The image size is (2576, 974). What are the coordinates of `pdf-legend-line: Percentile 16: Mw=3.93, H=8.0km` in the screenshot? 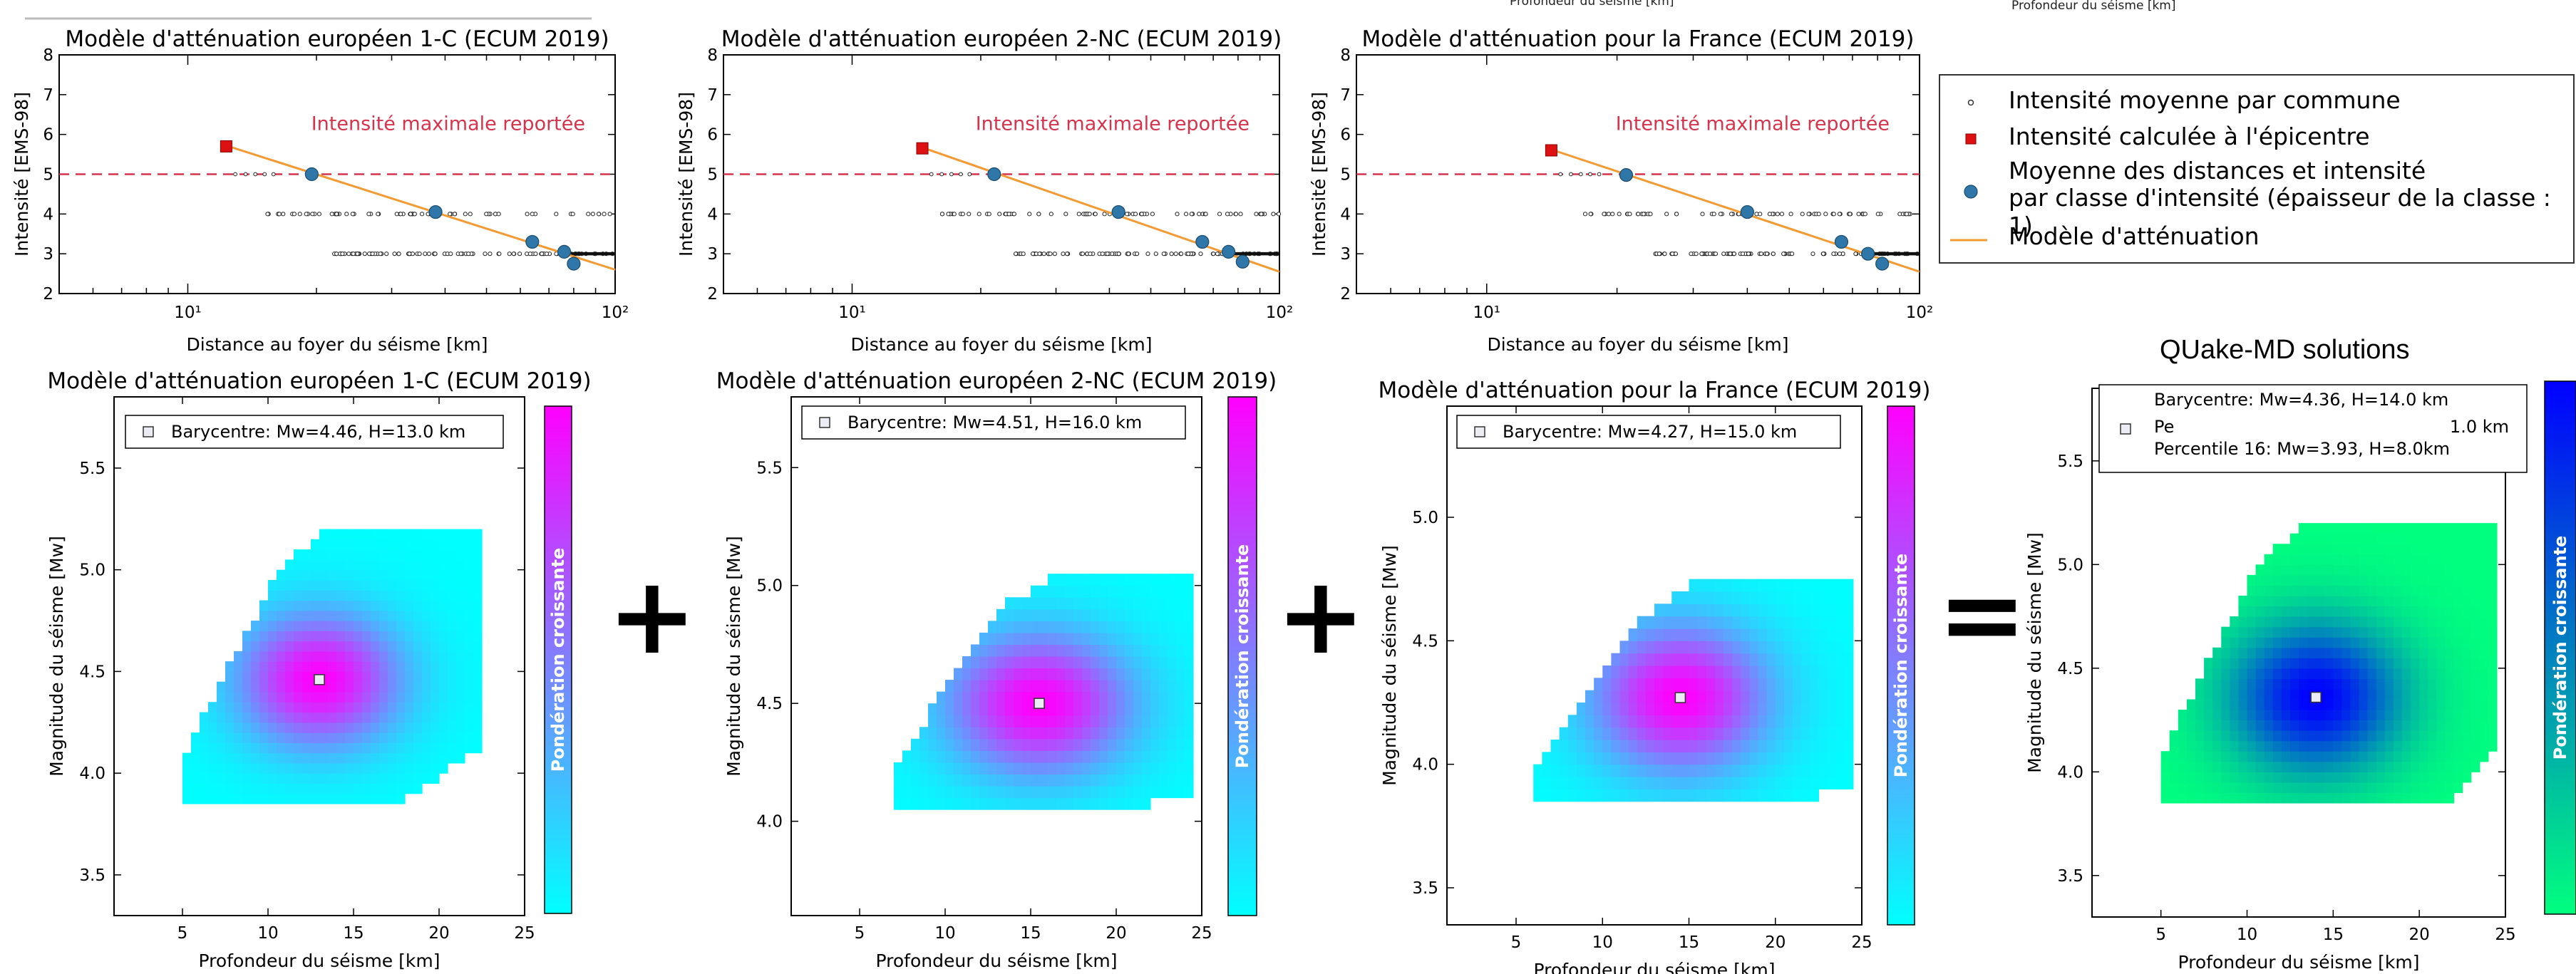 It's located at (2302, 449).